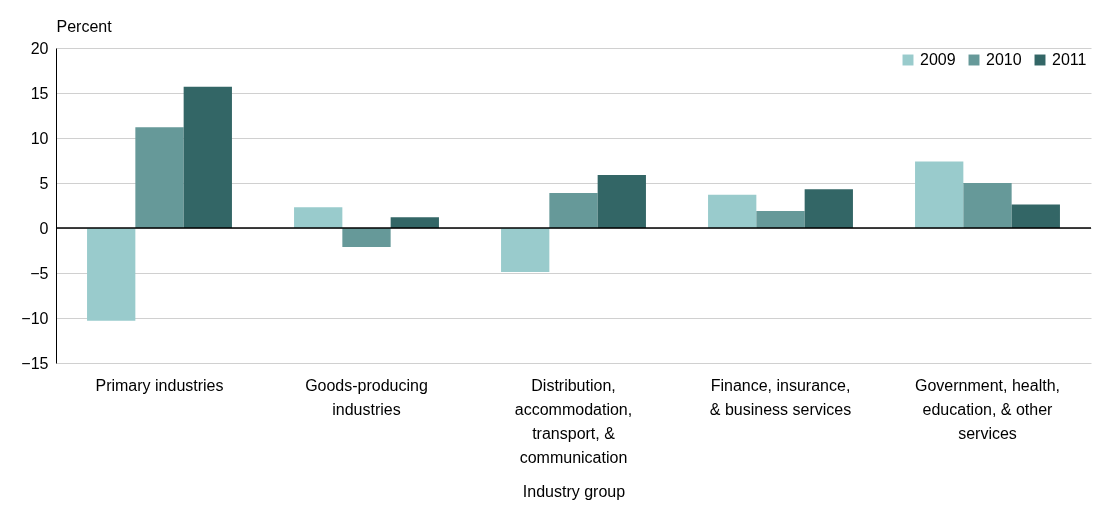 The height and width of the screenshot is (513, 1120). Describe the element at coordinates (44, 228) in the screenshot. I see `y-tick-label: 0` at that location.